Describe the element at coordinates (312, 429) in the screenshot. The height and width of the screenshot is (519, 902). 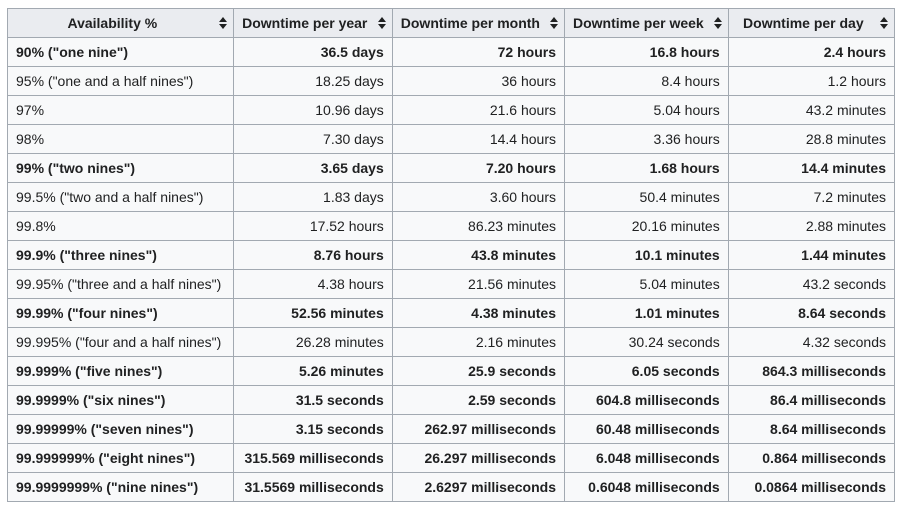
I see `downtime-per-year-cell: 3.15 seconds` at that location.